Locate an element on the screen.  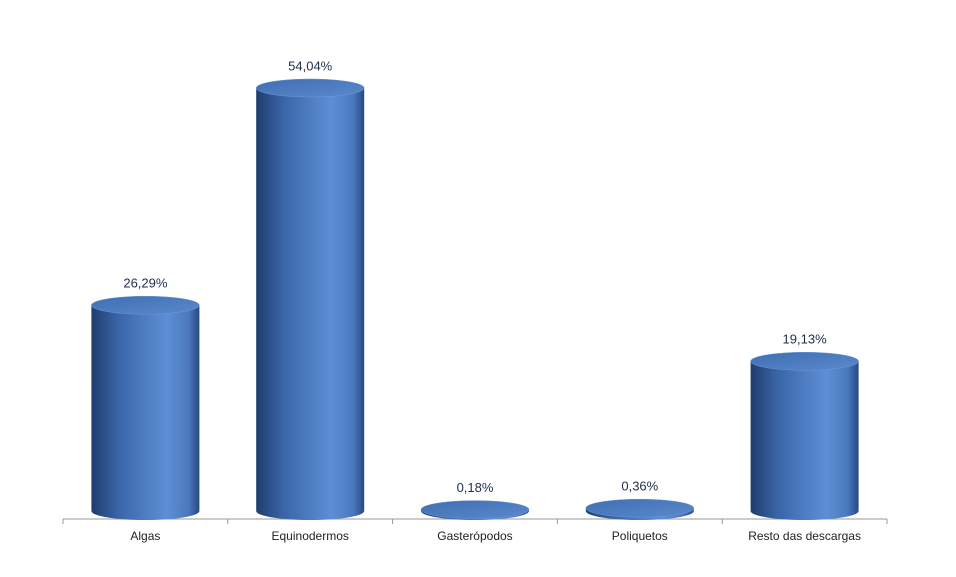
data-label: 0,18% is located at coordinates (475, 487).